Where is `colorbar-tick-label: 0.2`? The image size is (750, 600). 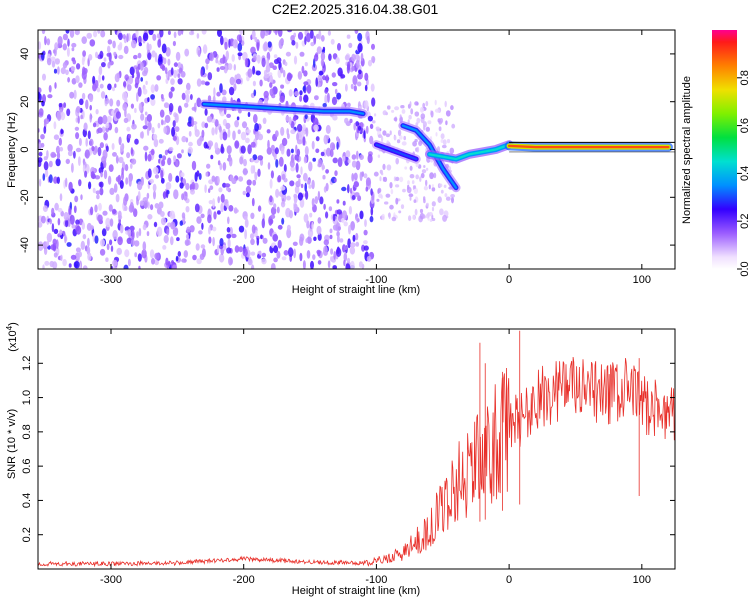
colorbar-tick-label: 0.2 is located at coordinates (744, 221).